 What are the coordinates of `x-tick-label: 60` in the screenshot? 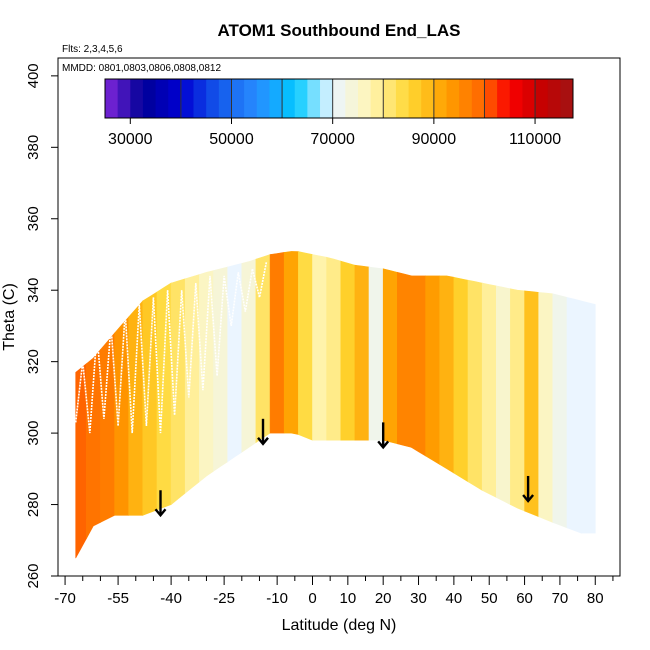 It's located at (524, 598).